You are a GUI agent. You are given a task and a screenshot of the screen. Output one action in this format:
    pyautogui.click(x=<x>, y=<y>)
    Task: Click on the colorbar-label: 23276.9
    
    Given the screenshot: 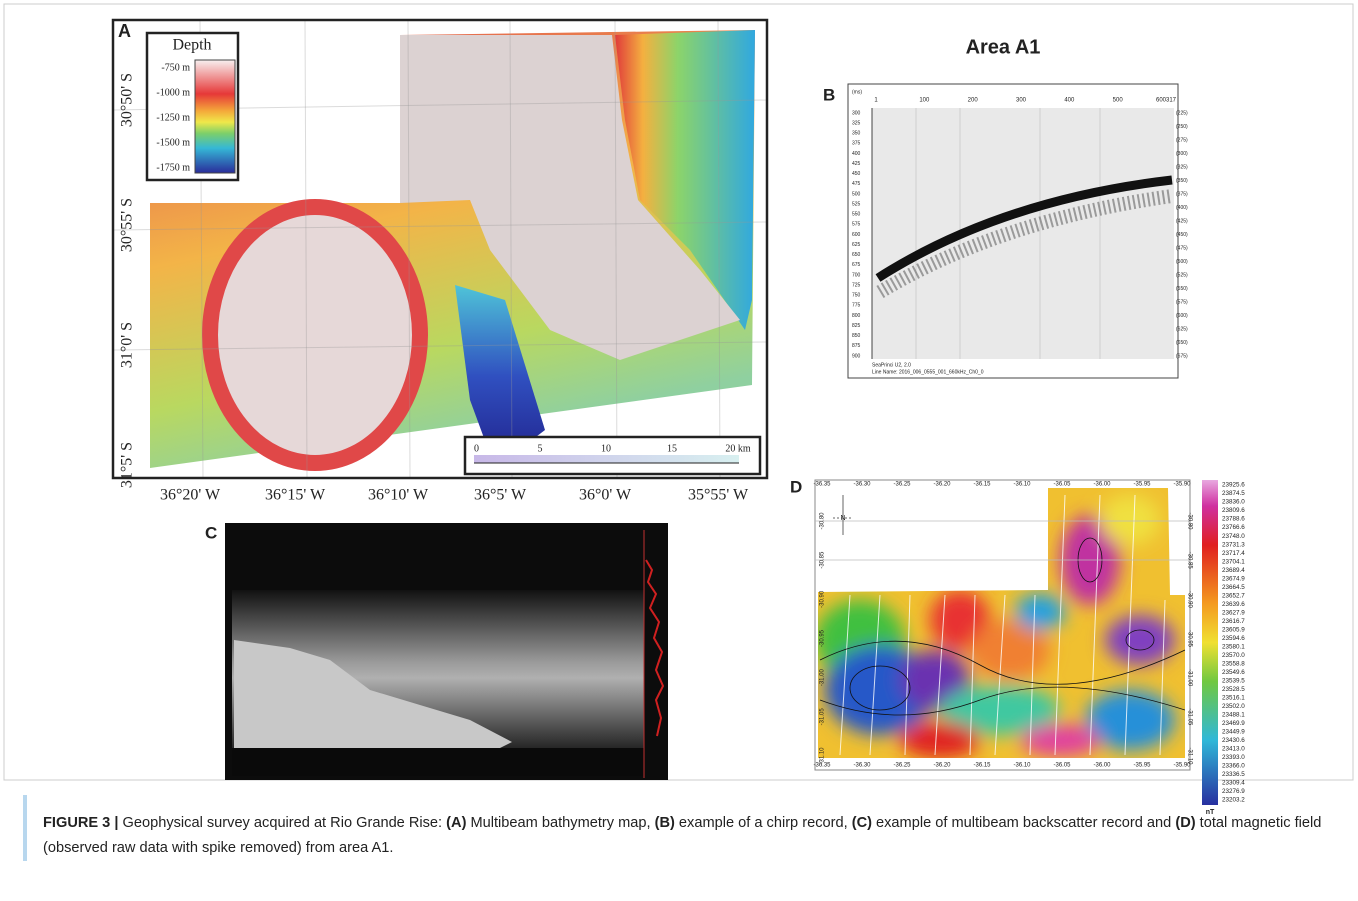 What is the action you would take?
    pyautogui.click(x=1233, y=791)
    